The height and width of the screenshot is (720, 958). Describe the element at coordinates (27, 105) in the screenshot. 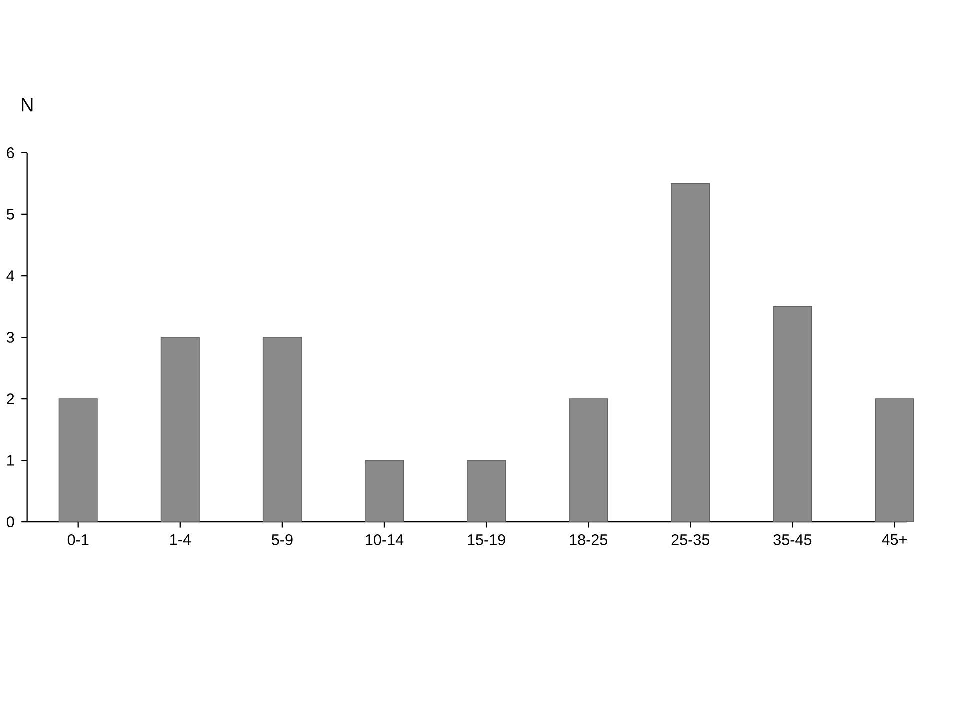

I see `y-axis-title: N` at that location.